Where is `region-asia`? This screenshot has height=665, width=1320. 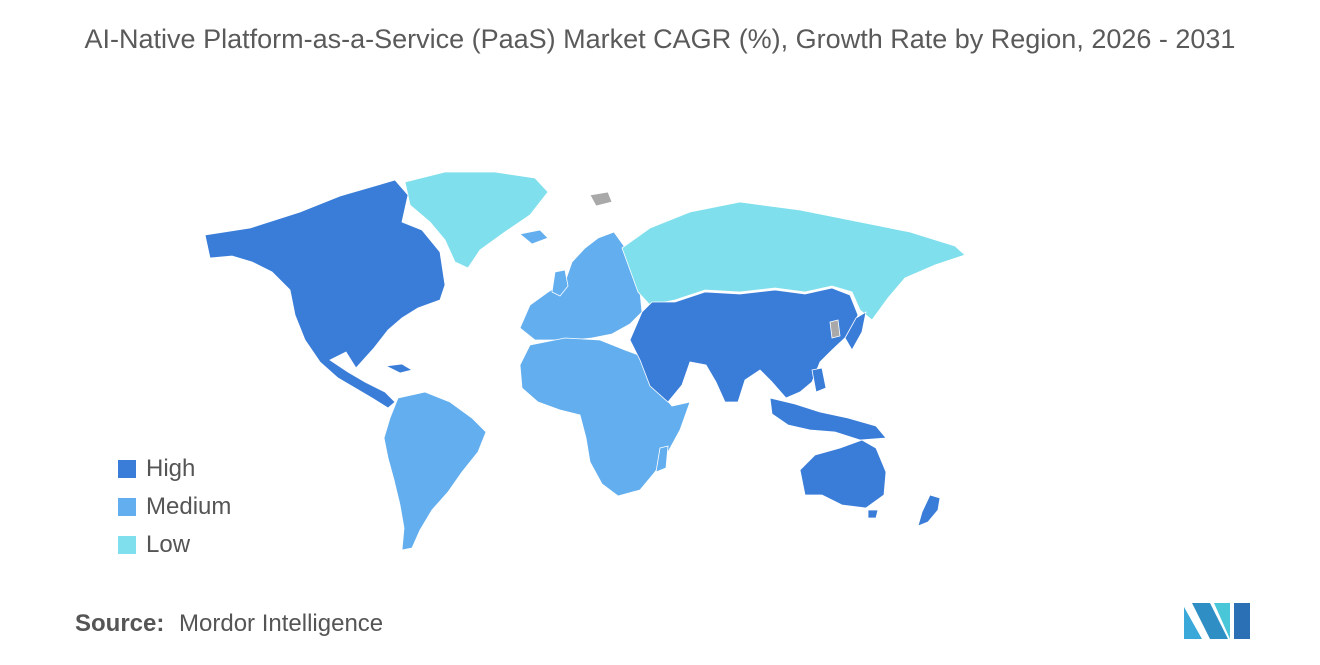
region-asia is located at coordinates (744, 345).